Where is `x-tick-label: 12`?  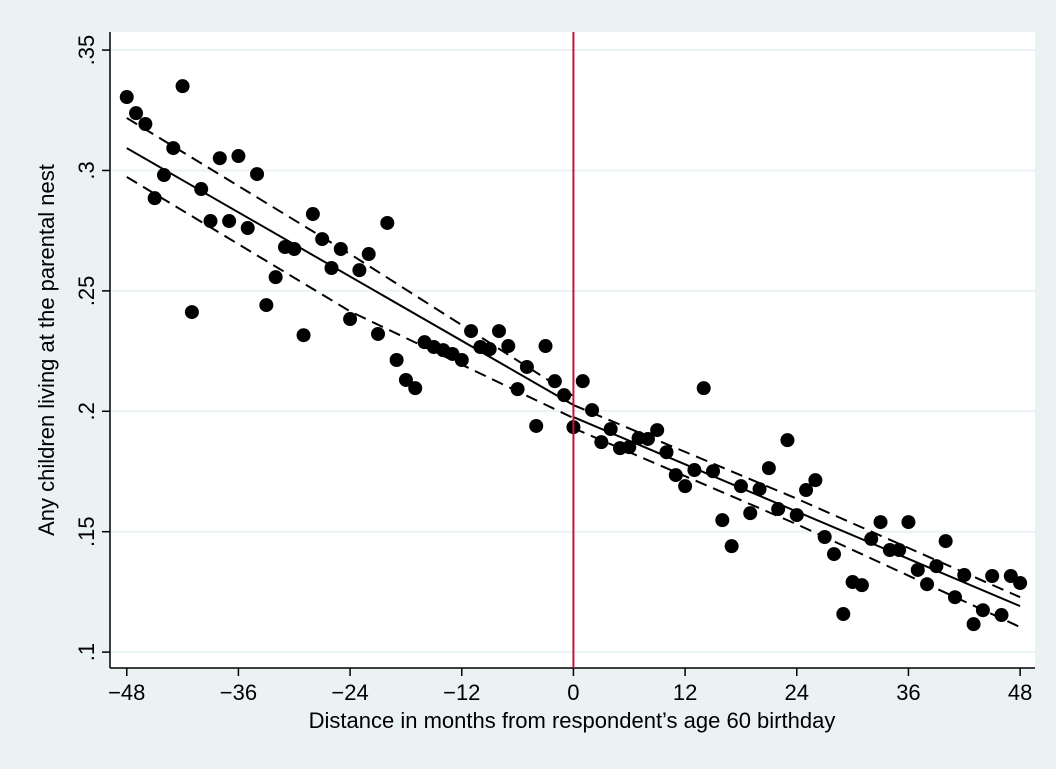
x-tick-label: 12 is located at coordinates (685, 692).